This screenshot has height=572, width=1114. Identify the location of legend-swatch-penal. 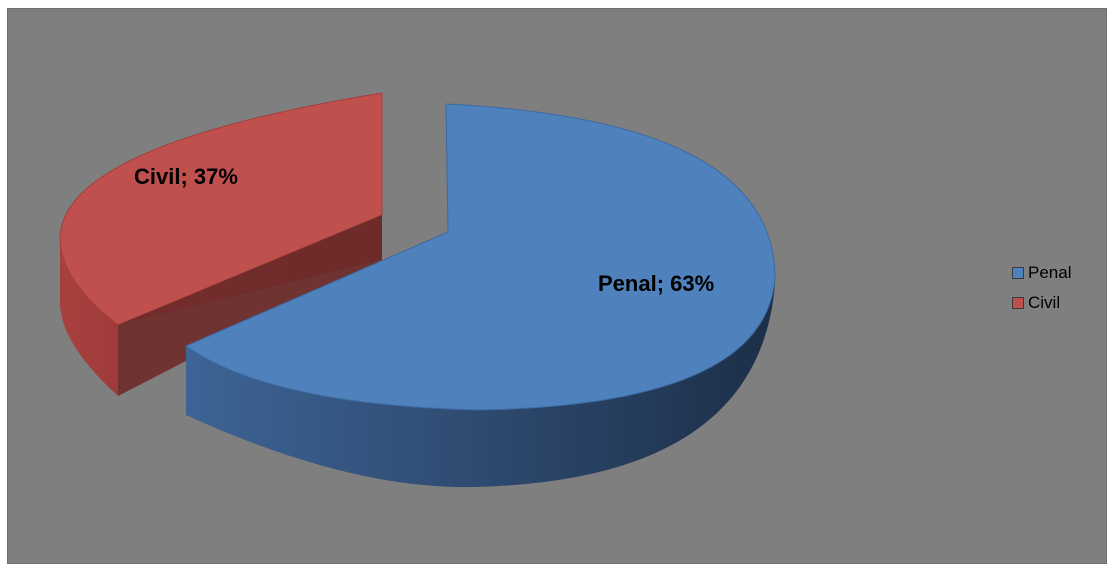
(1018, 273).